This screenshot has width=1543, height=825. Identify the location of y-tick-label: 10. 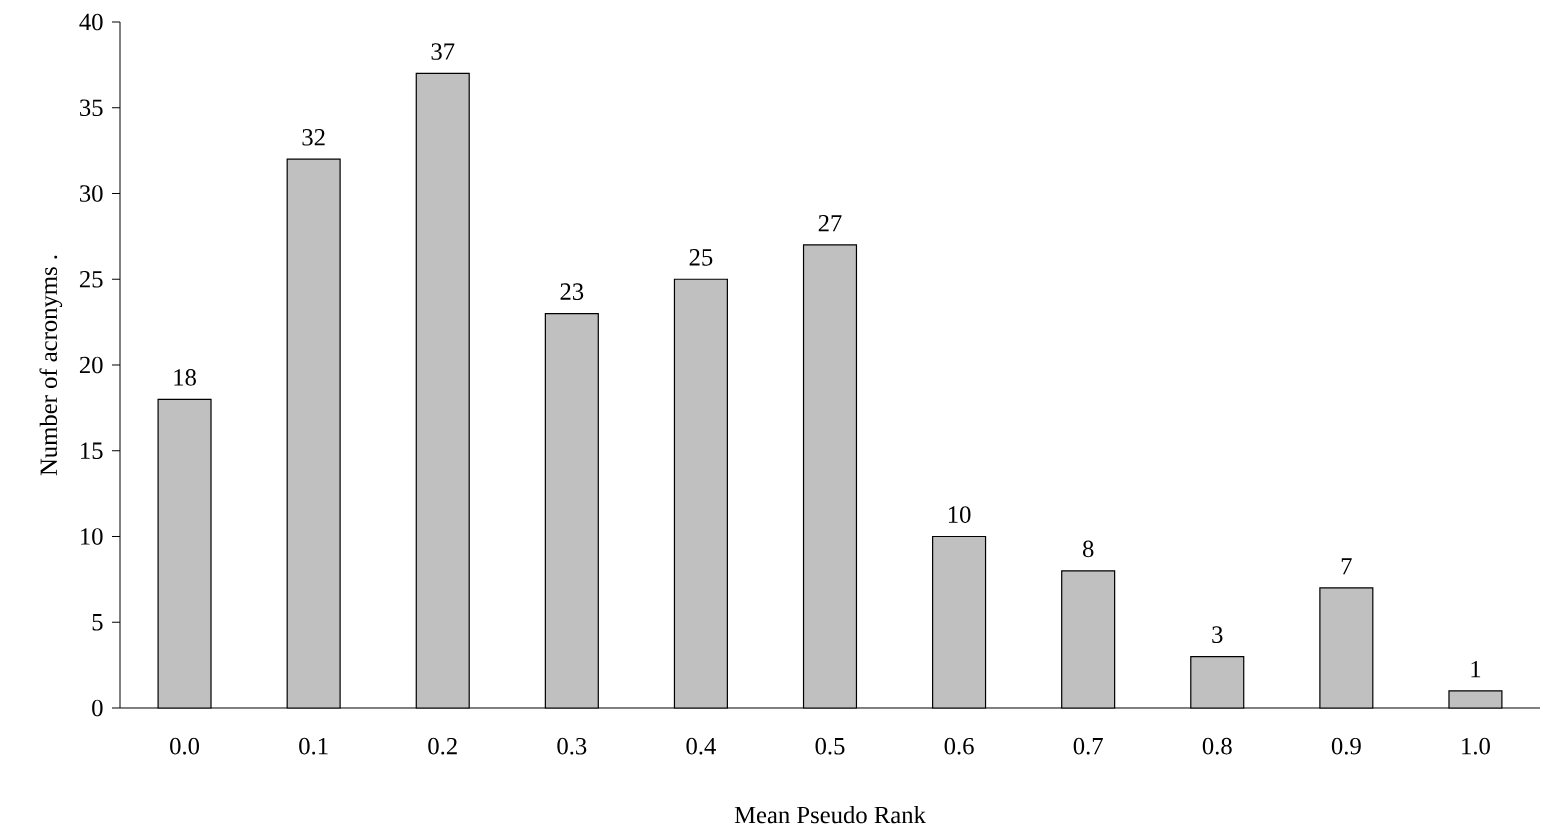
(92, 536).